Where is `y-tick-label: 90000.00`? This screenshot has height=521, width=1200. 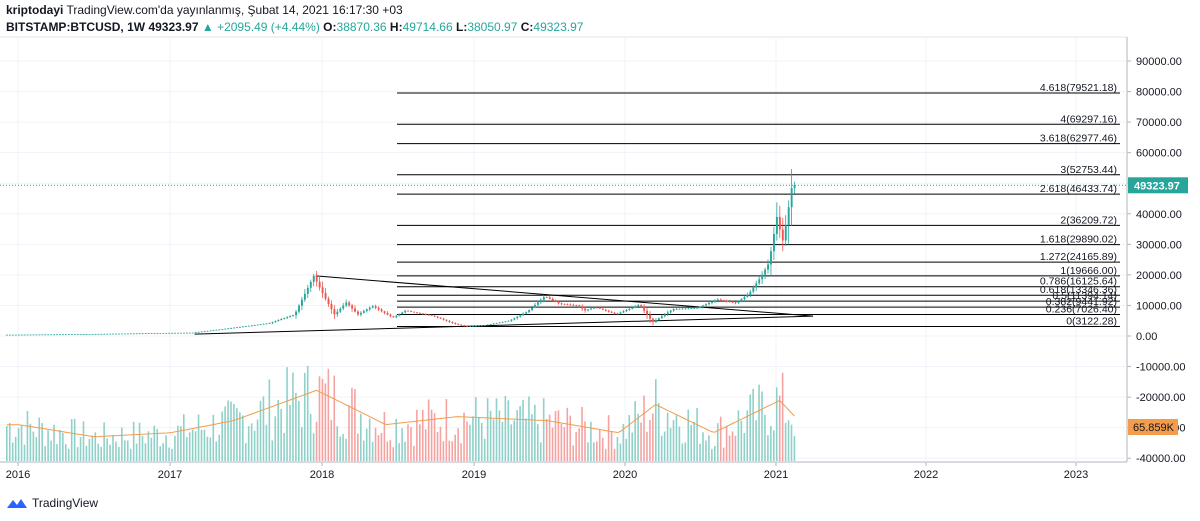 y-tick-label: 90000.00 is located at coordinates (1159, 62).